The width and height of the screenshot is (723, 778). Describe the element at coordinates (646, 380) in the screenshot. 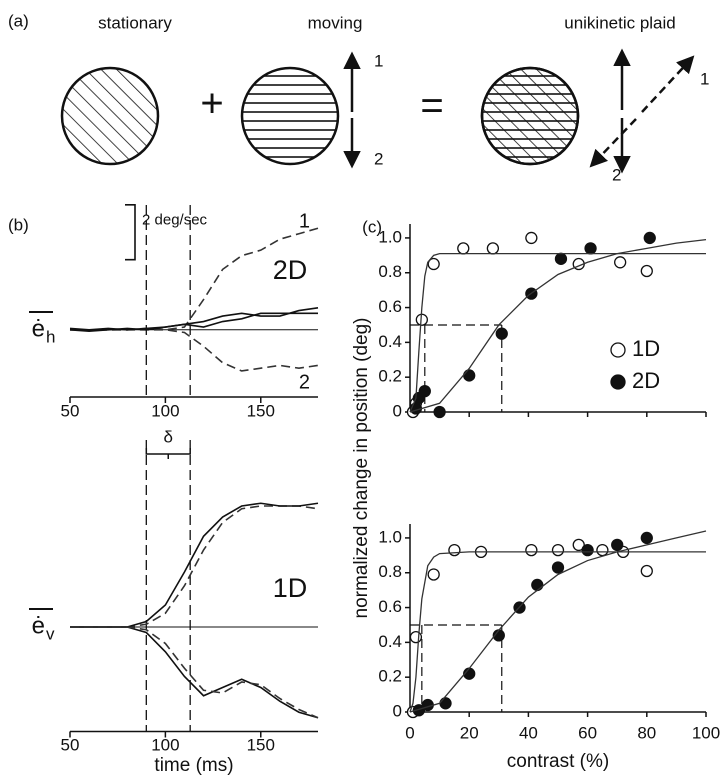

I see `legend-label: 2D` at that location.